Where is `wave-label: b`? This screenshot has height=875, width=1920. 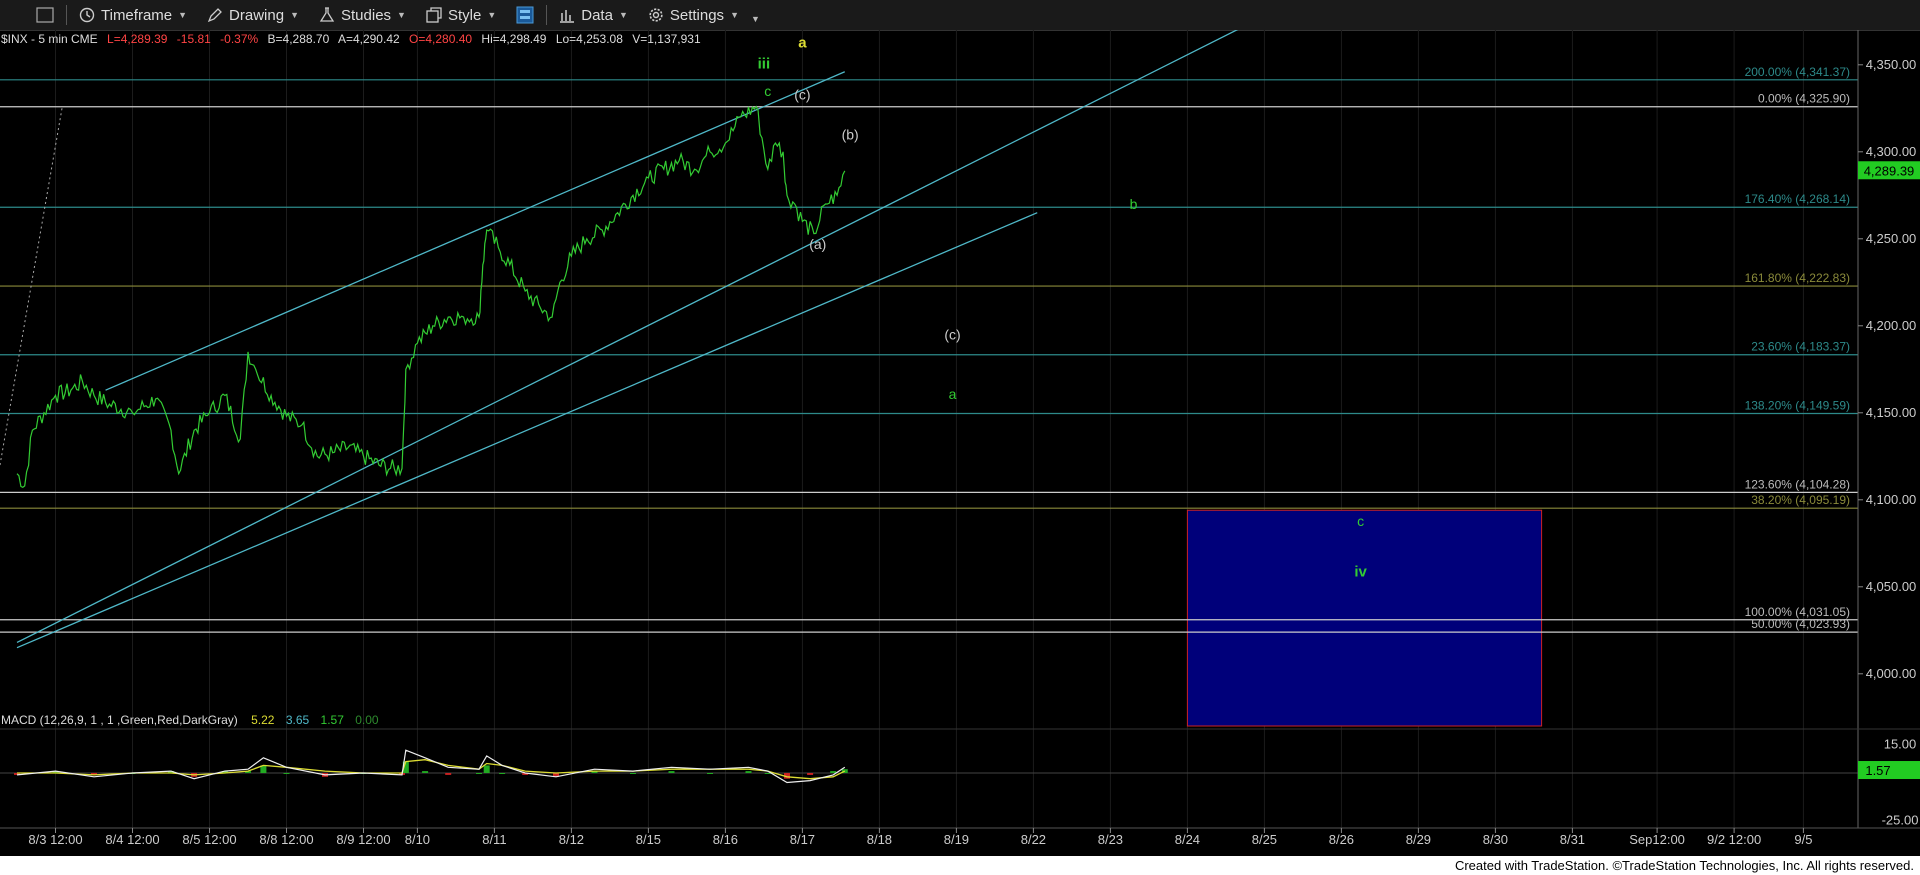
wave-label: b is located at coordinates (1134, 204).